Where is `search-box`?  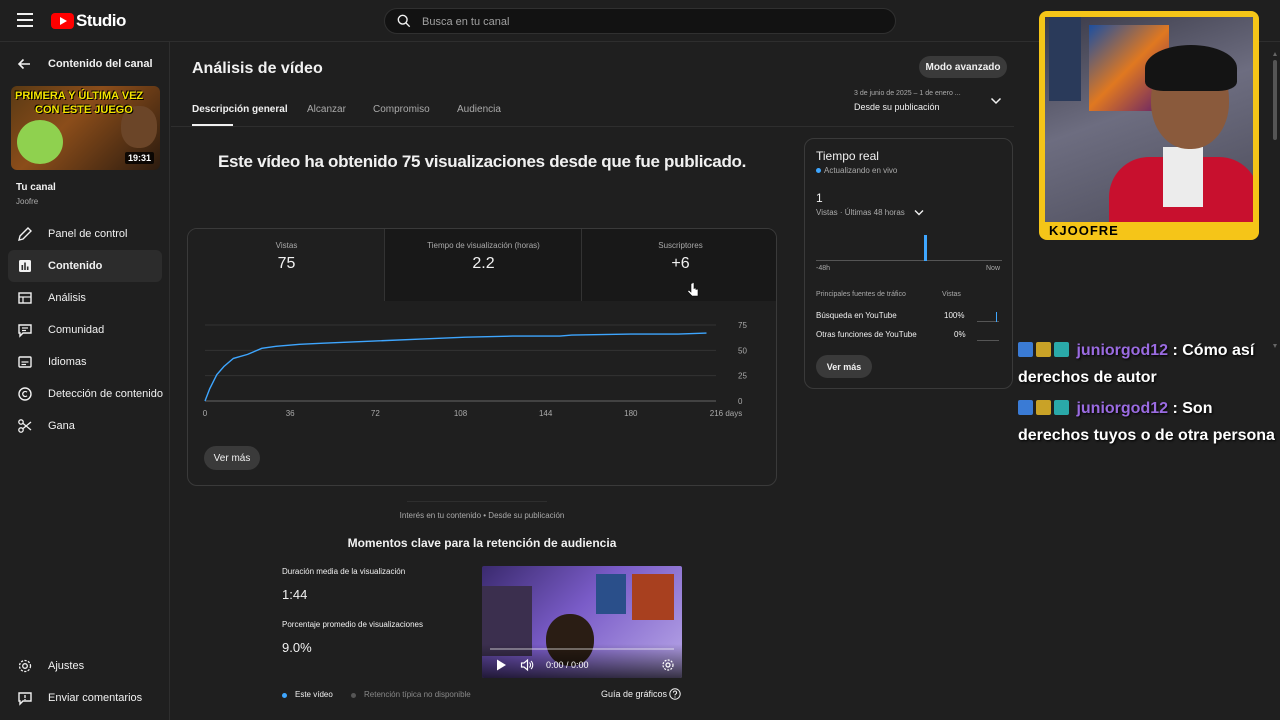 search-box is located at coordinates (640, 21).